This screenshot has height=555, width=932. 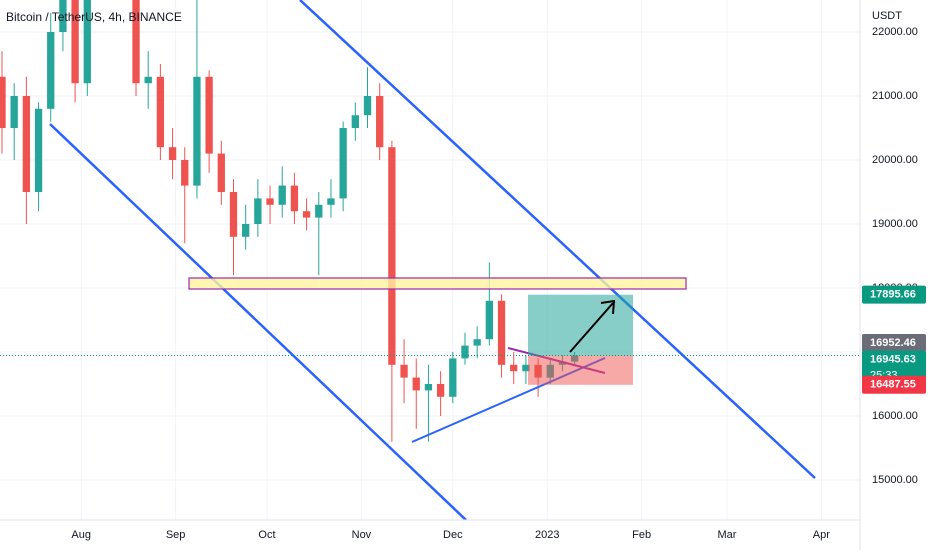 I want to click on y-tick-label: 20000.00, so click(x=895, y=160).